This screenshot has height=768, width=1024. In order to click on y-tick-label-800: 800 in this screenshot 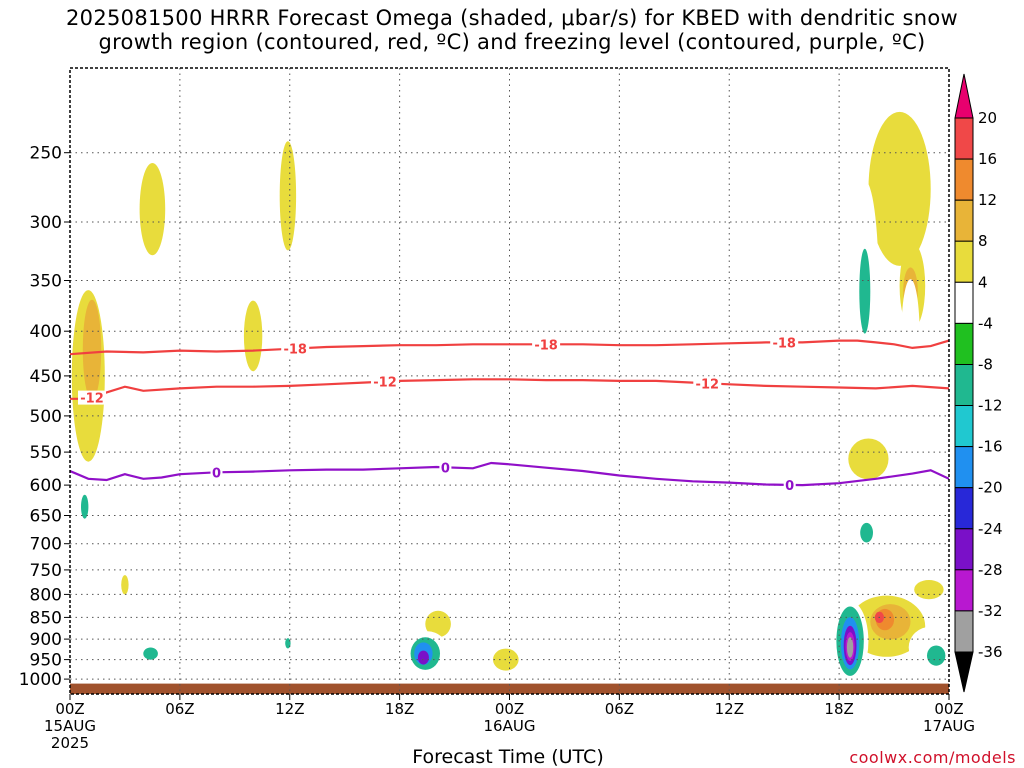, I will do `click(46, 595)`.